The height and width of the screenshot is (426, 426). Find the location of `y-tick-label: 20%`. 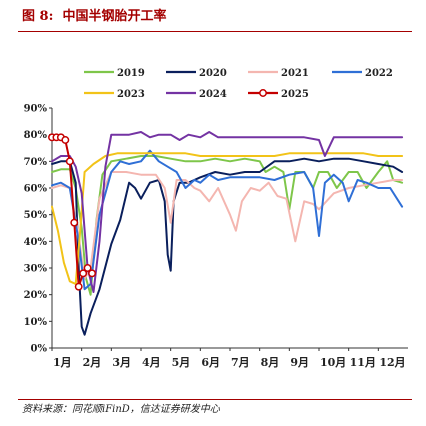

y-tick-label: 20% is located at coordinates (36, 295).